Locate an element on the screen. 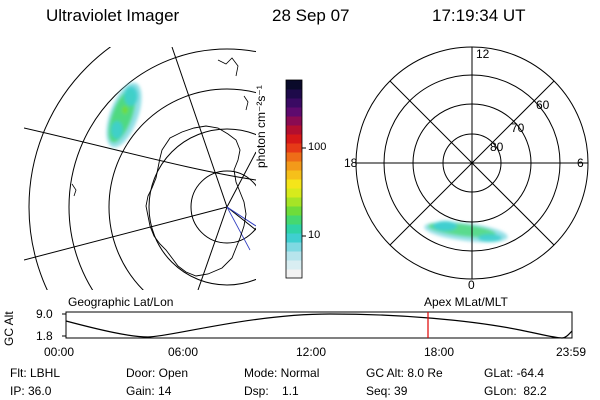 This screenshot has width=600, height=400. altitude-plot is located at coordinates (317, 325).